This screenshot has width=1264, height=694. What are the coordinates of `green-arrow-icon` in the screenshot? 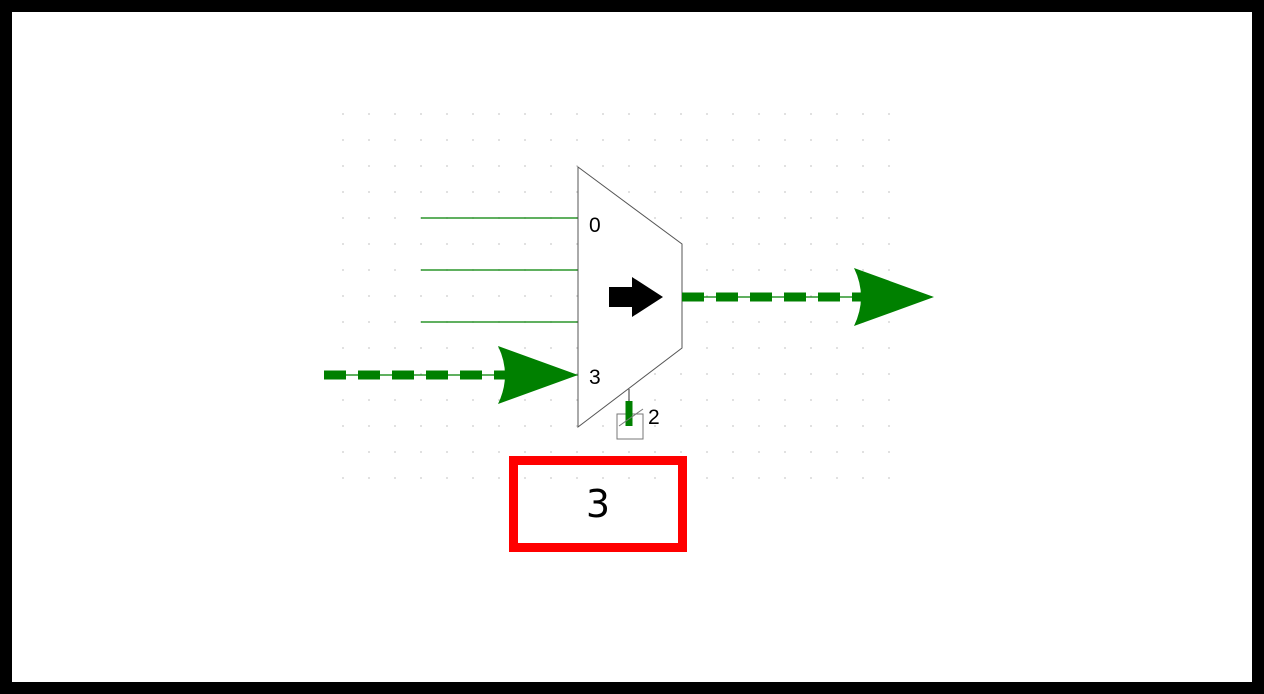 It's located at (538, 375).